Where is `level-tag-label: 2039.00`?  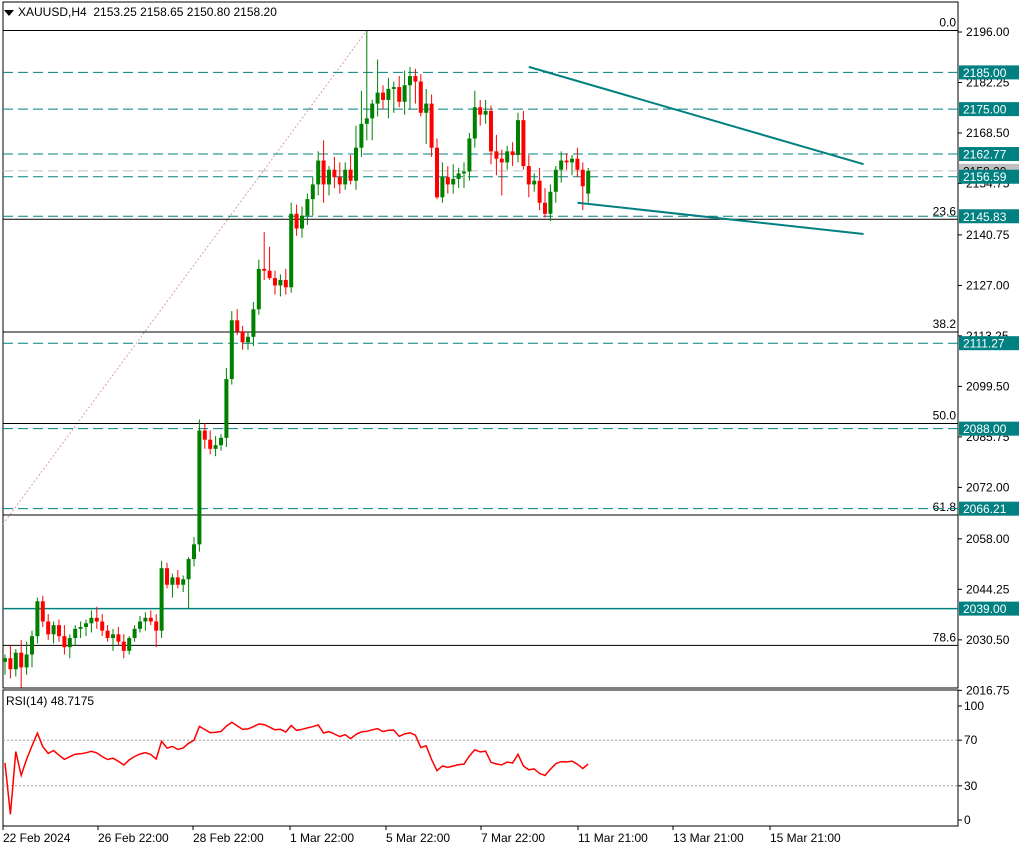
level-tag-label: 2039.00 is located at coordinates (985, 609).